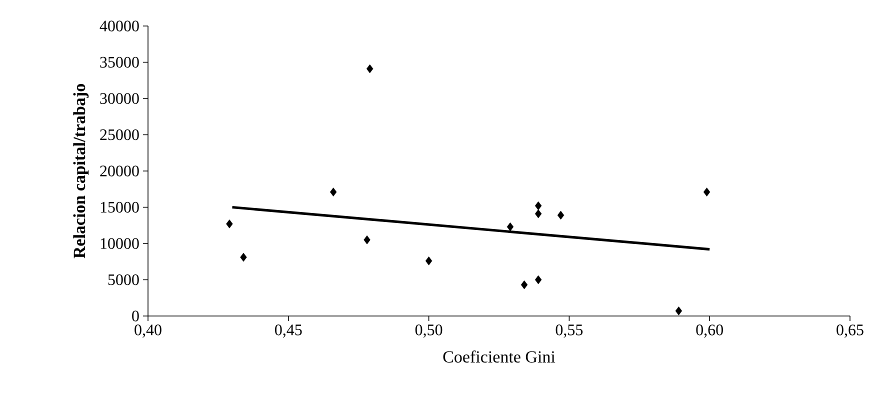 This screenshot has width=870, height=401. I want to click on y-tick-label: 25000, so click(119, 134).